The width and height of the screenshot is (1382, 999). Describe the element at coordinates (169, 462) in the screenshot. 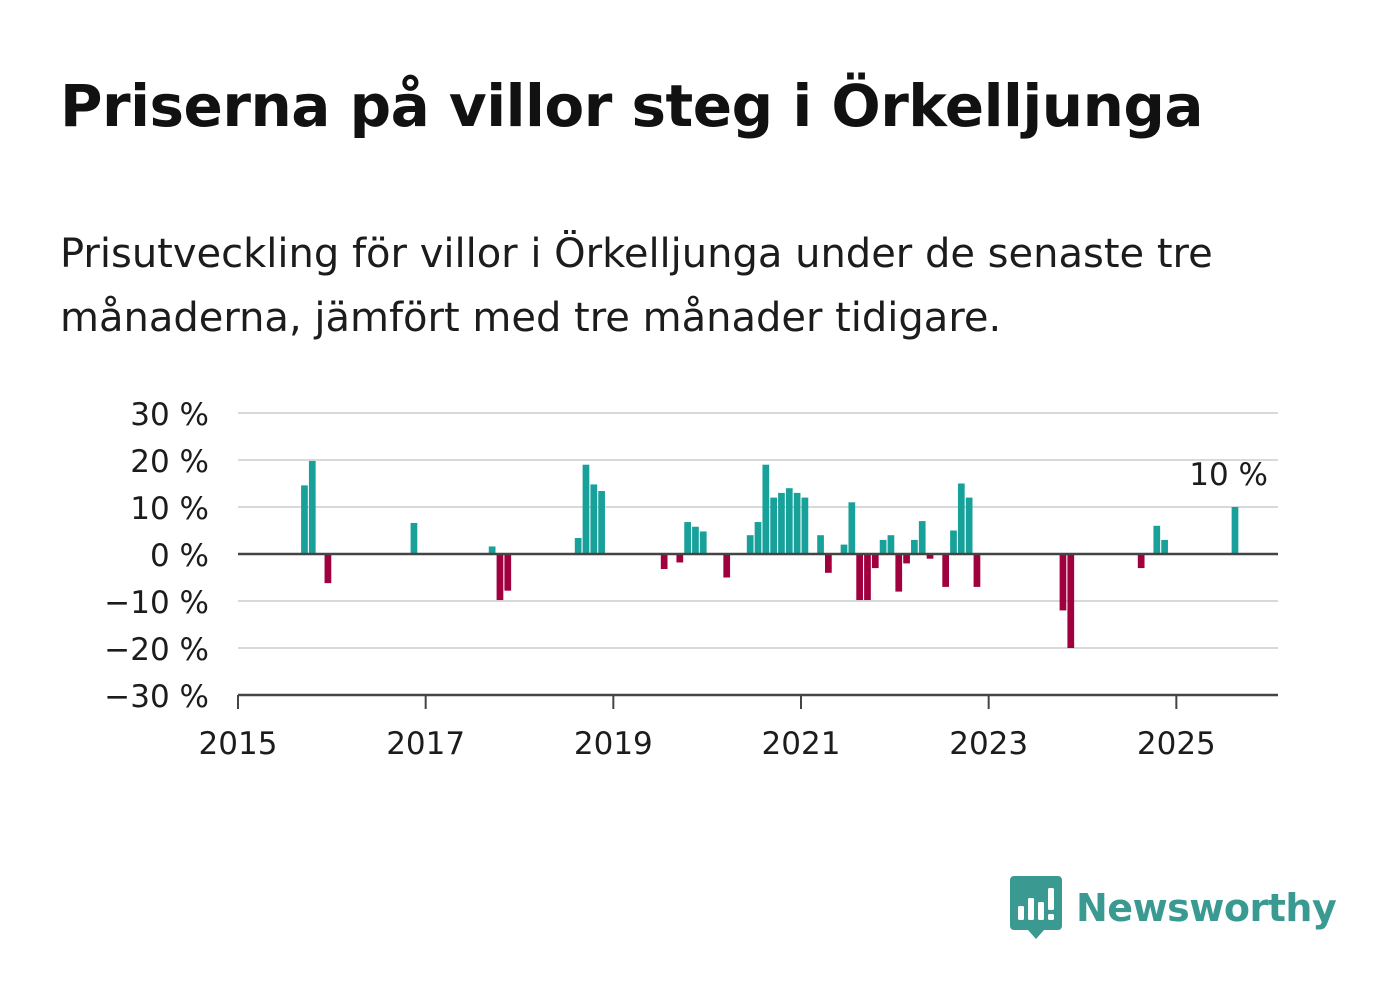

I see `y-tick-label: 20 %` at that location.